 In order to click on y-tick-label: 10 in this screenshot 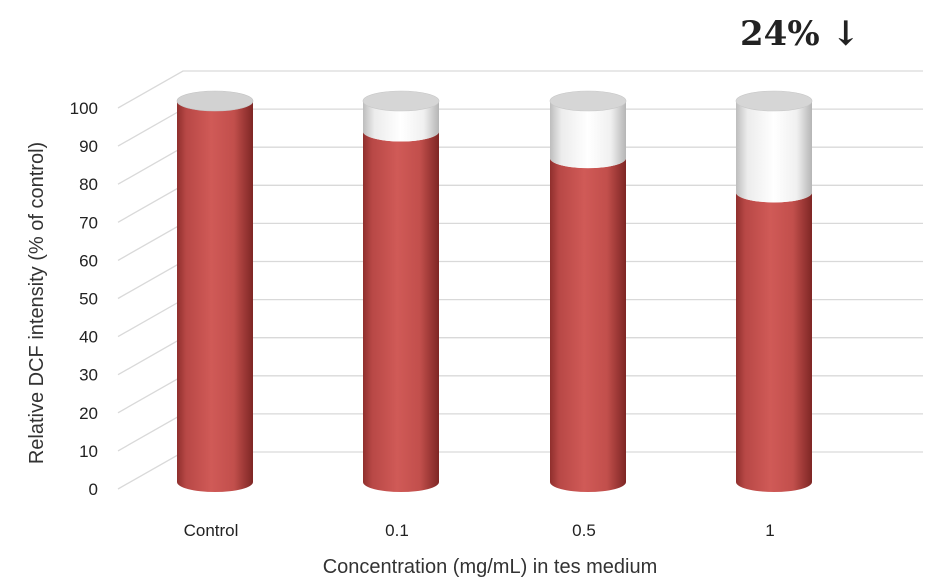, I will do `click(88, 451)`.